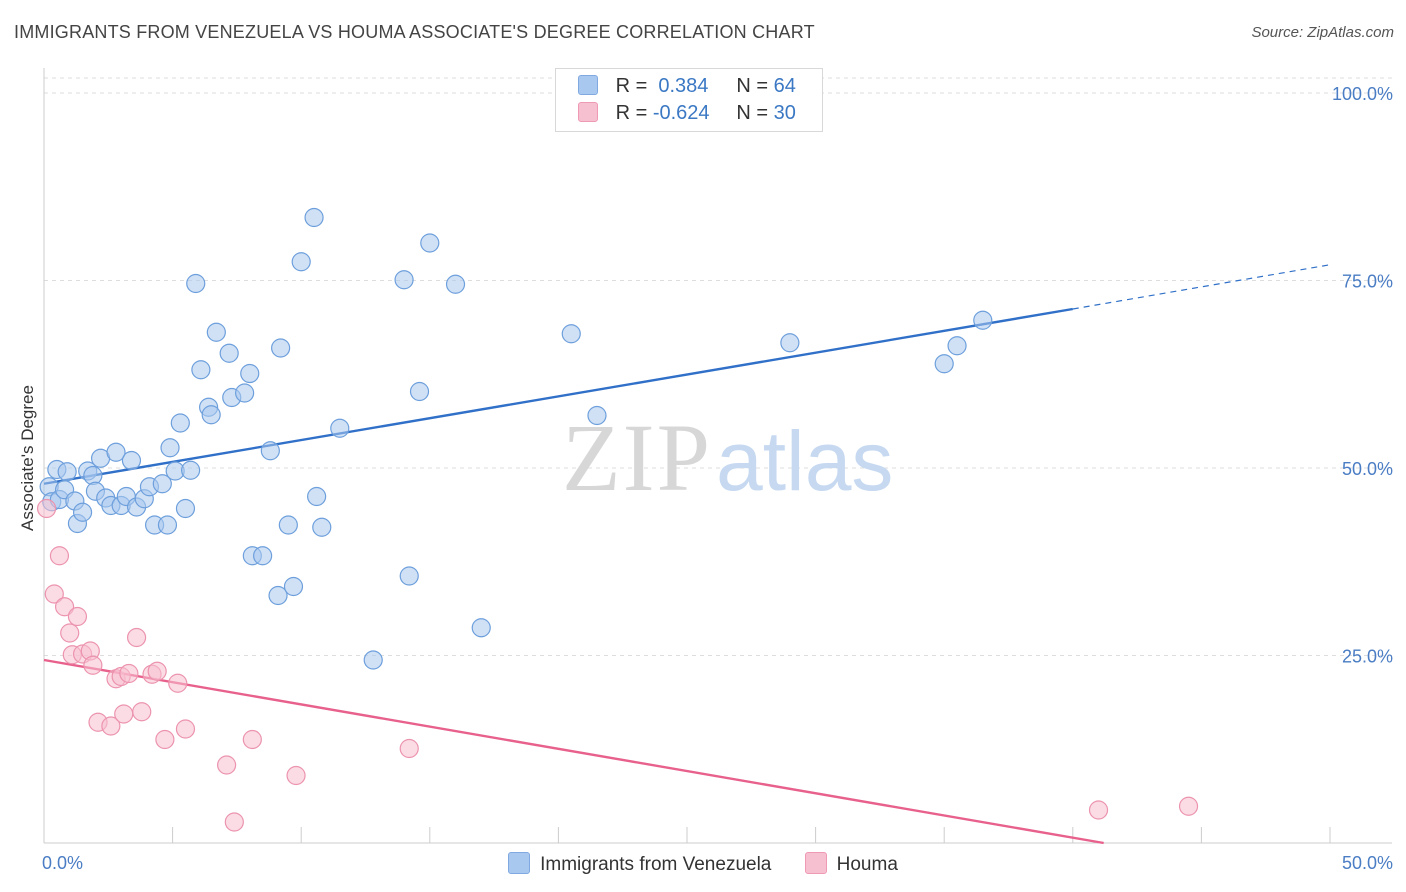 This screenshot has width=1406, height=892. I want to click on y-tick-label: 75.0%, so click(1367, 282).